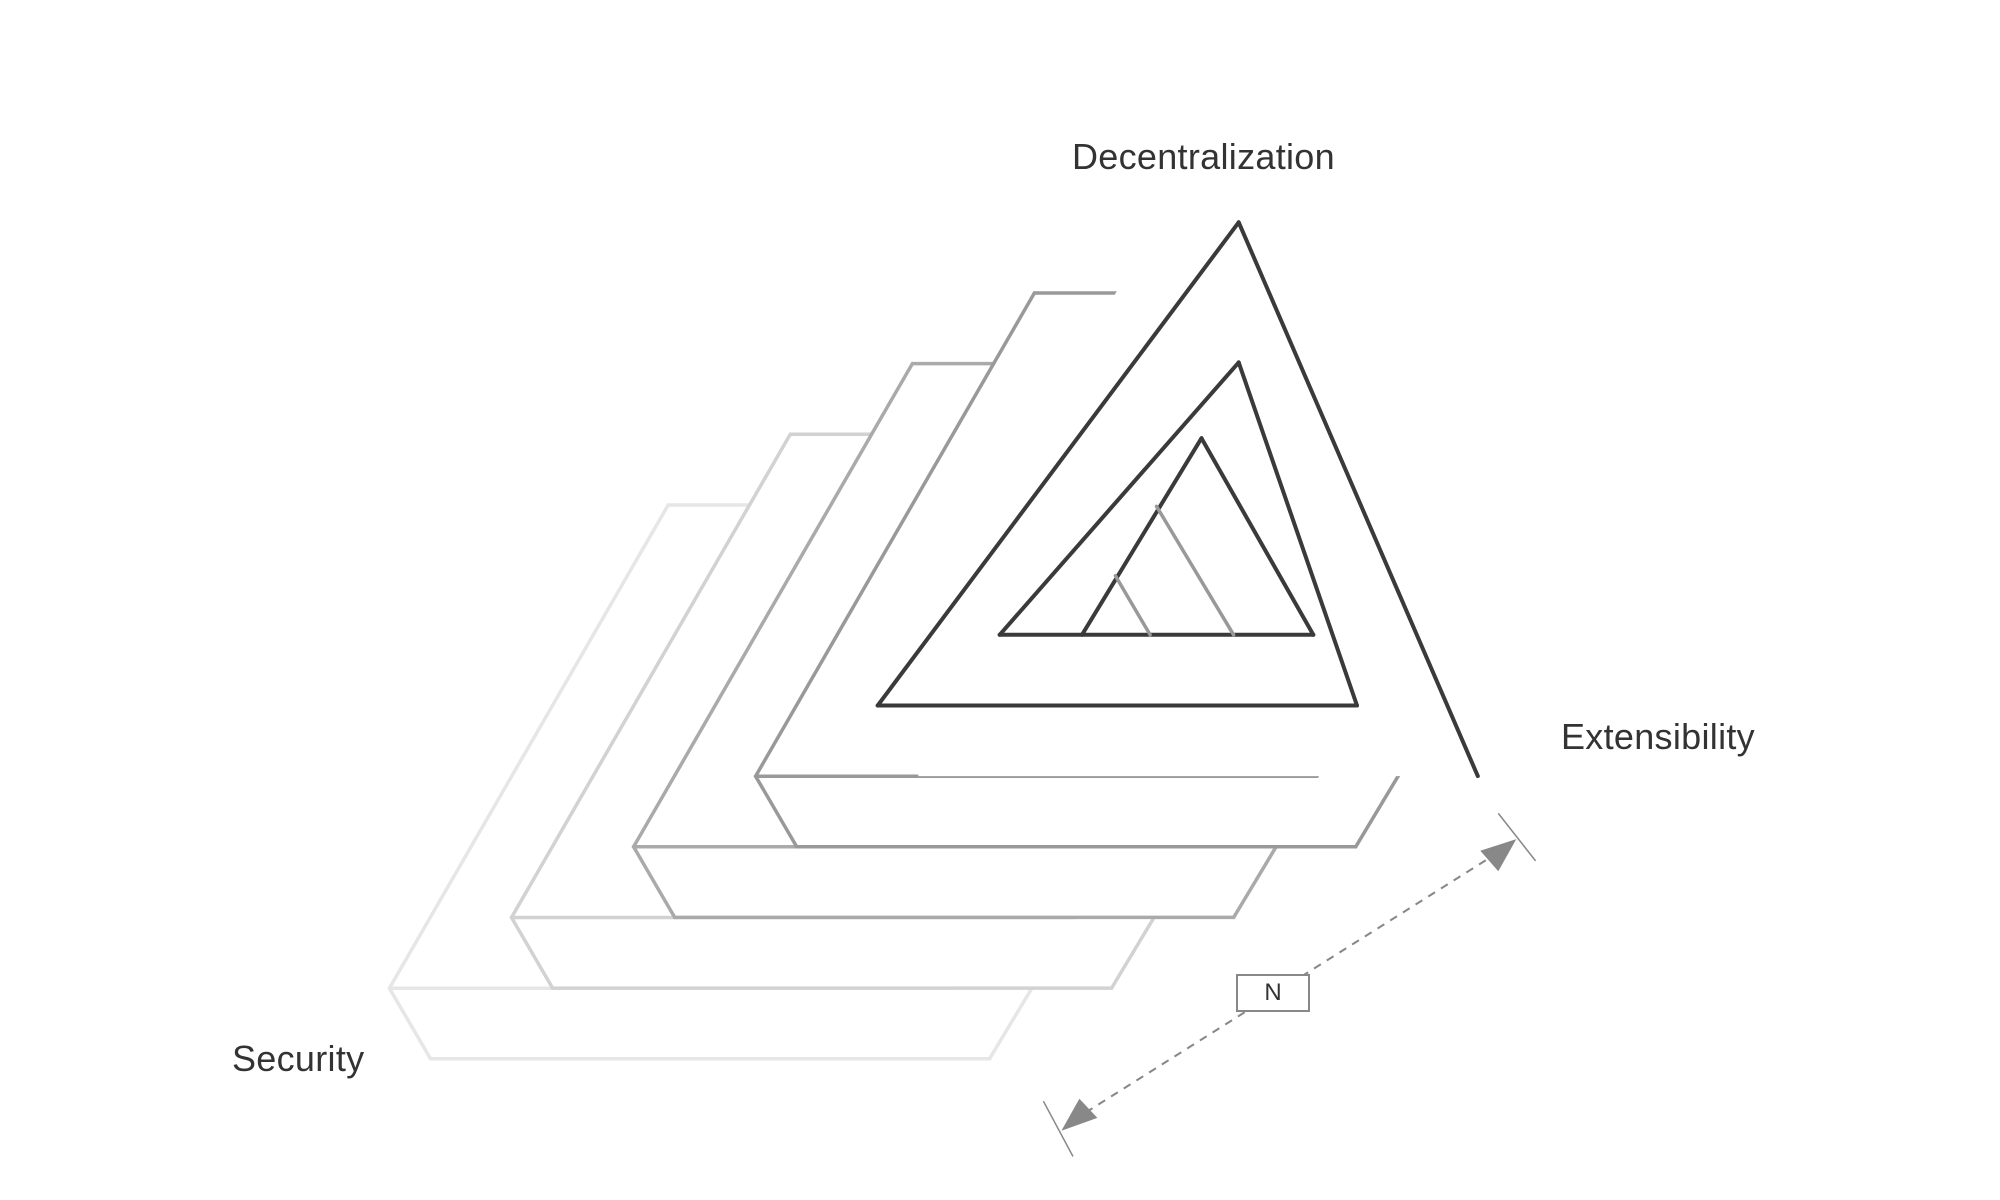 This screenshot has width=2000, height=1200. What do you see at coordinates (1203, 156) in the screenshot?
I see `decentralization-label: Decentralization` at bounding box center [1203, 156].